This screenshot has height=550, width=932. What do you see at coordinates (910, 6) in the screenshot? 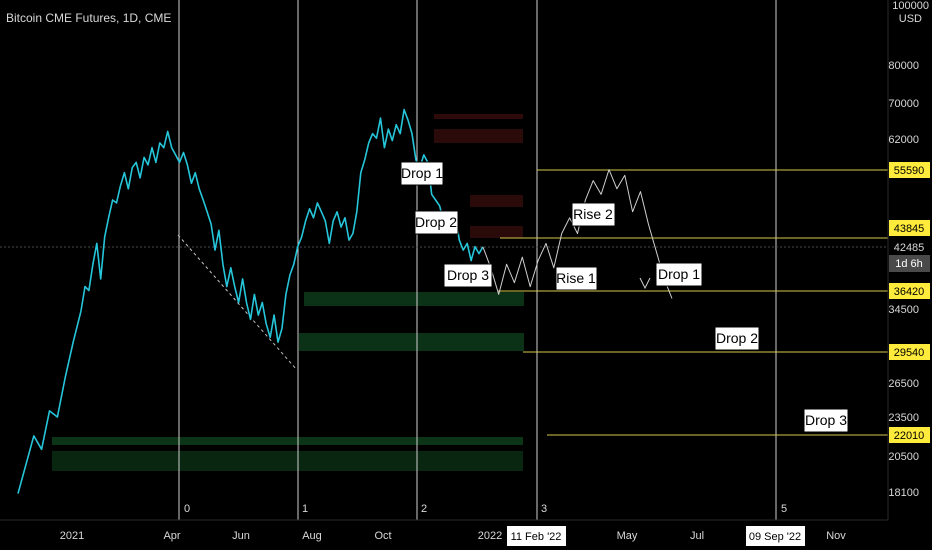
I see `price-tick-100000: 100000` at bounding box center [910, 6].